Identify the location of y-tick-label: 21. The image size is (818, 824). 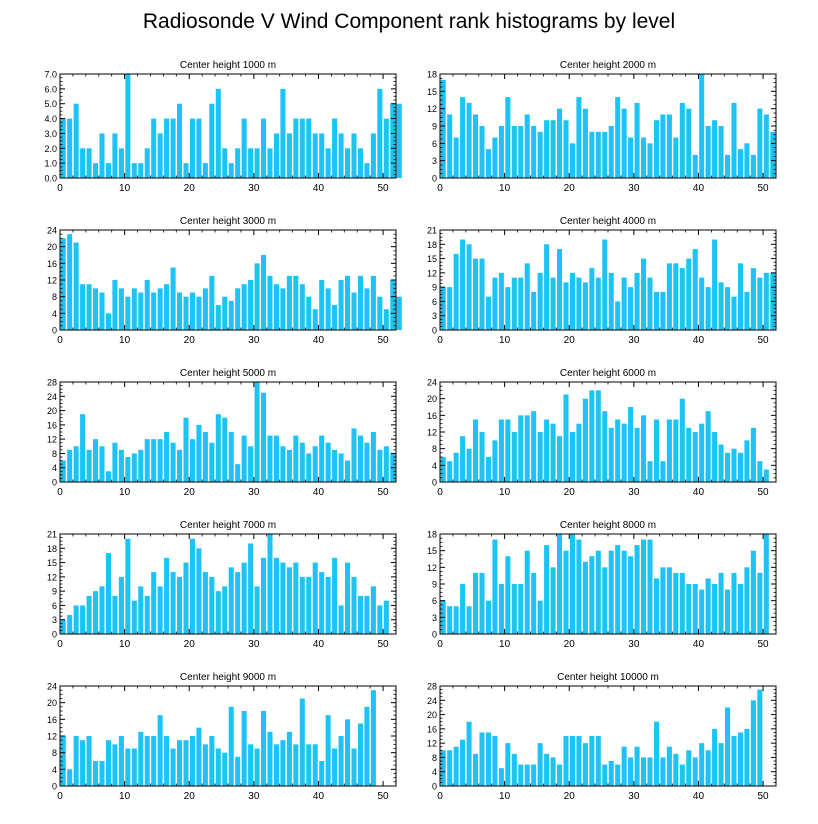
(432, 231).